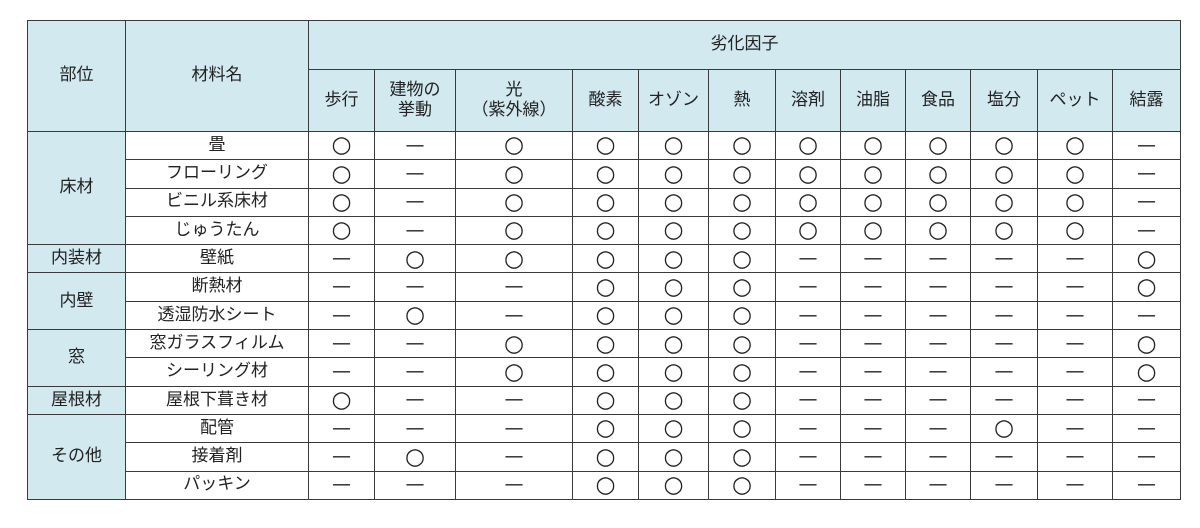  I want to click on part-cell: 床材, so click(76, 188).